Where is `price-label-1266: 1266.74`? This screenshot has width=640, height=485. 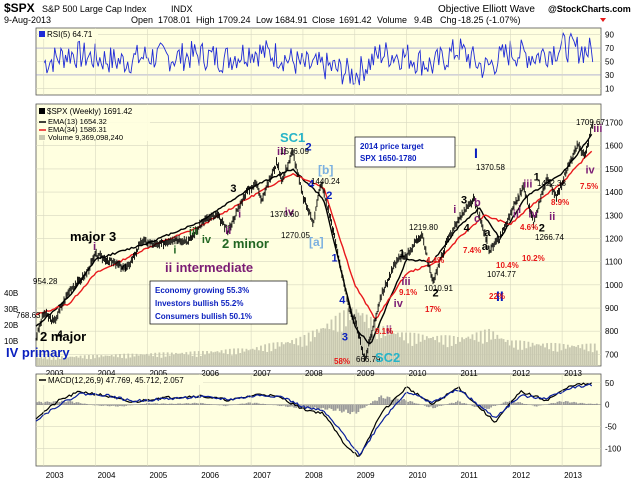
price-label-1266: 1266.74 is located at coordinates (549, 237).